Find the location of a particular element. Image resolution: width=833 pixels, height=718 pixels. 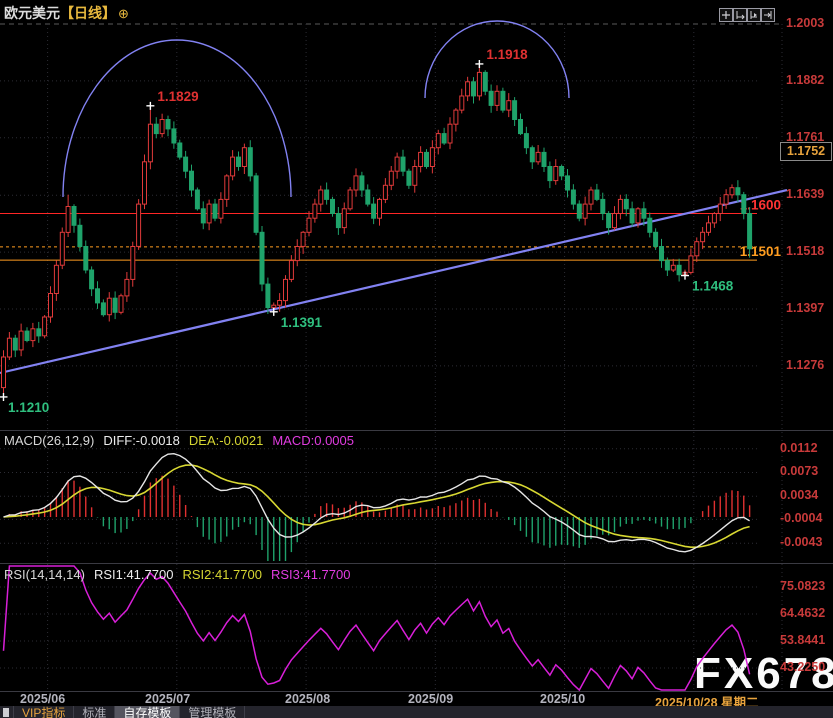

tab-标准: 标准 is located at coordinates (95, 712).